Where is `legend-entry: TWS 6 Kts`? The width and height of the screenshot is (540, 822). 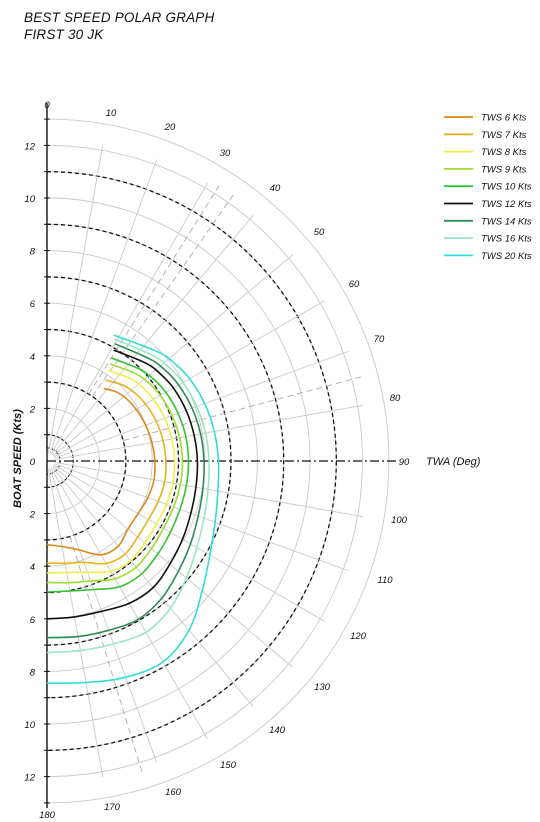 legend-entry: TWS 6 Kts is located at coordinates (504, 118).